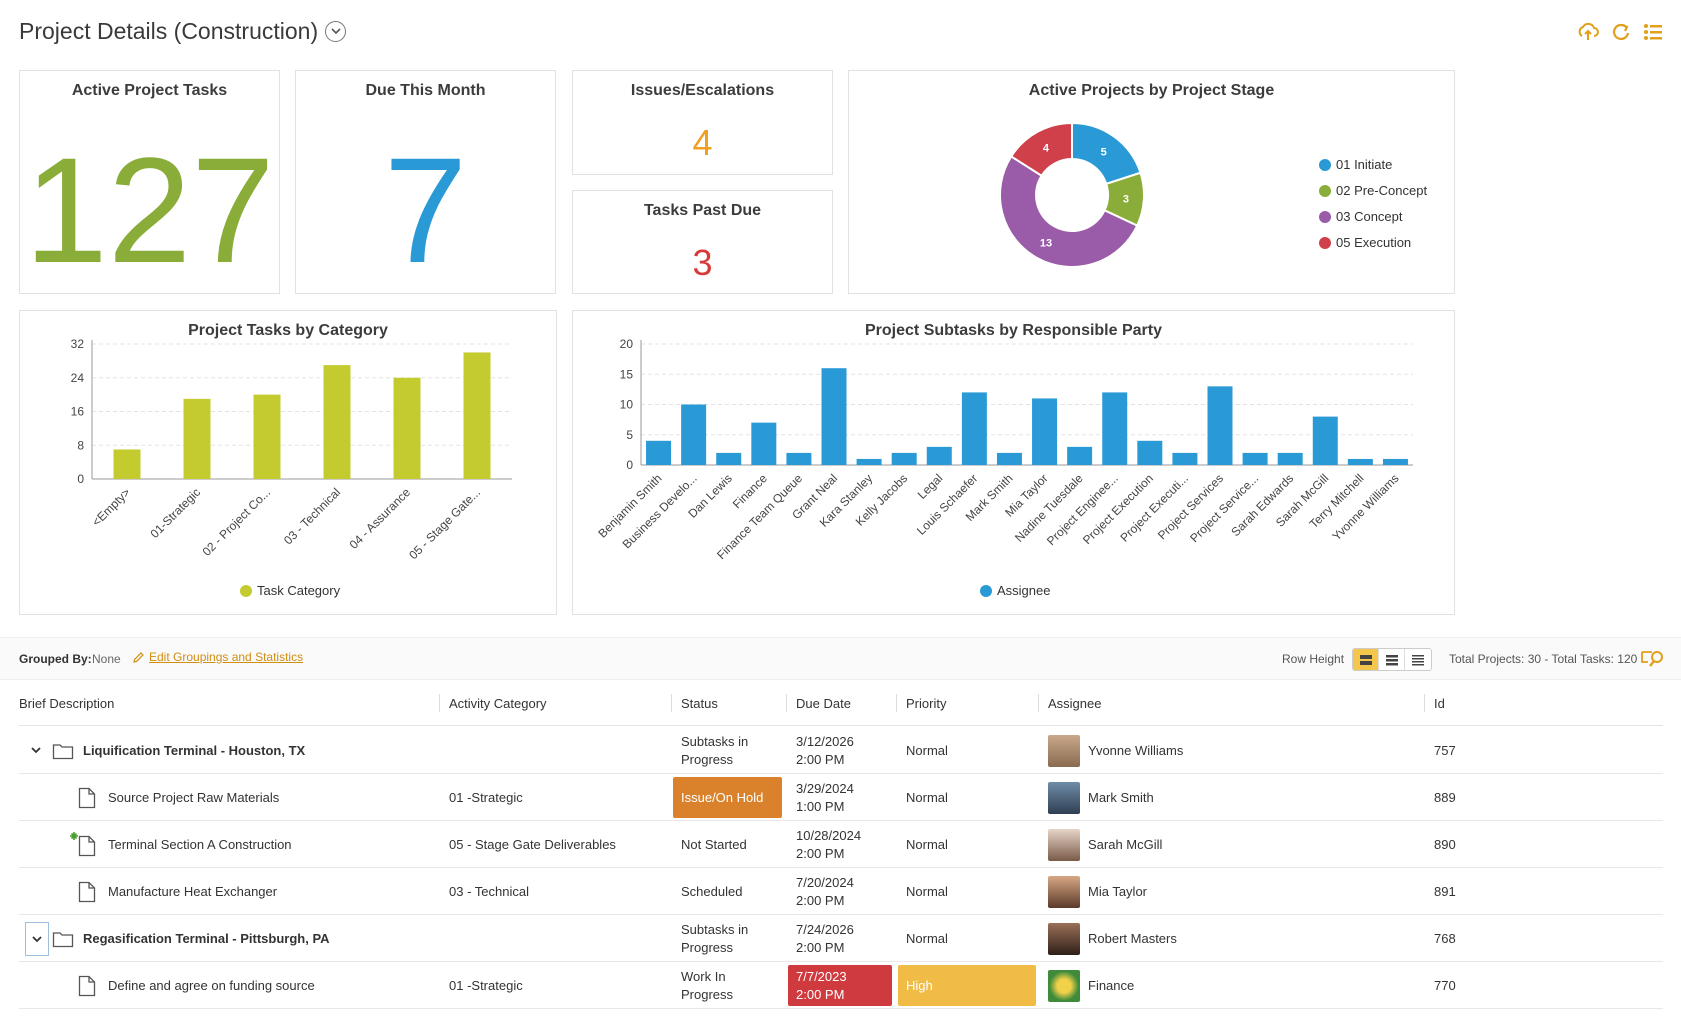  I want to click on kpi-issues: Issues/Escalations 4, so click(702, 122).